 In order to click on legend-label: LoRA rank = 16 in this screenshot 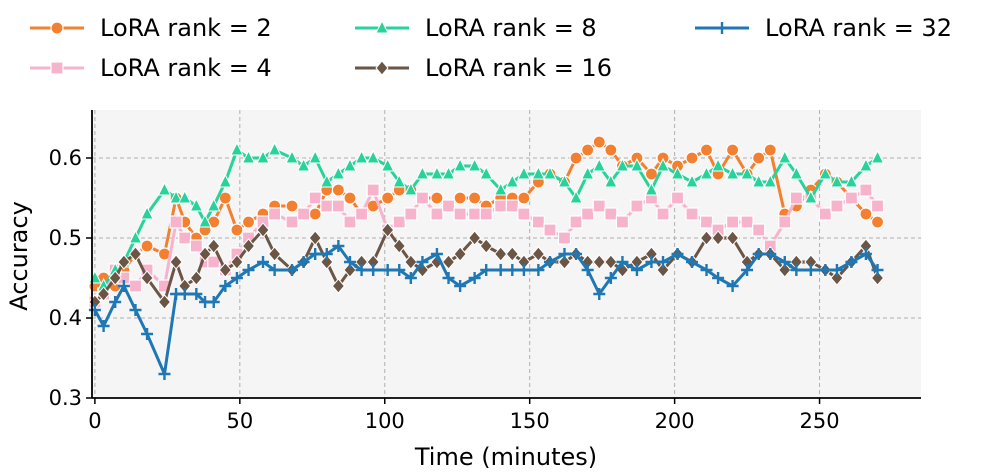, I will do `click(518, 68)`.